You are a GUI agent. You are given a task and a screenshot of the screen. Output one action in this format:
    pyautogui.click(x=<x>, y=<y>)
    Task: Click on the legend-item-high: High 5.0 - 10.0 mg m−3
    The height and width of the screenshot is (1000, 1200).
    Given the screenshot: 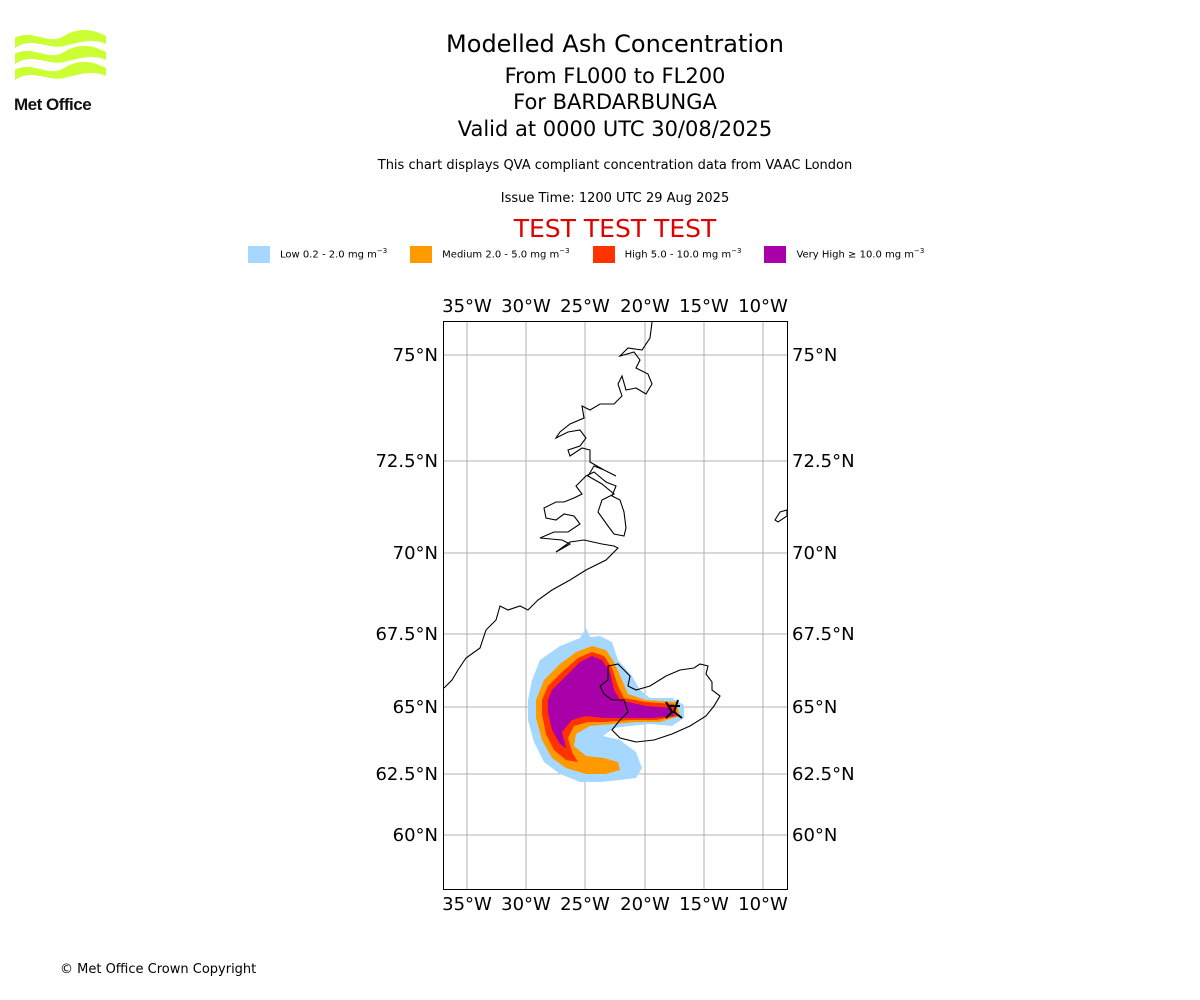 What is the action you would take?
    pyautogui.click(x=678, y=254)
    